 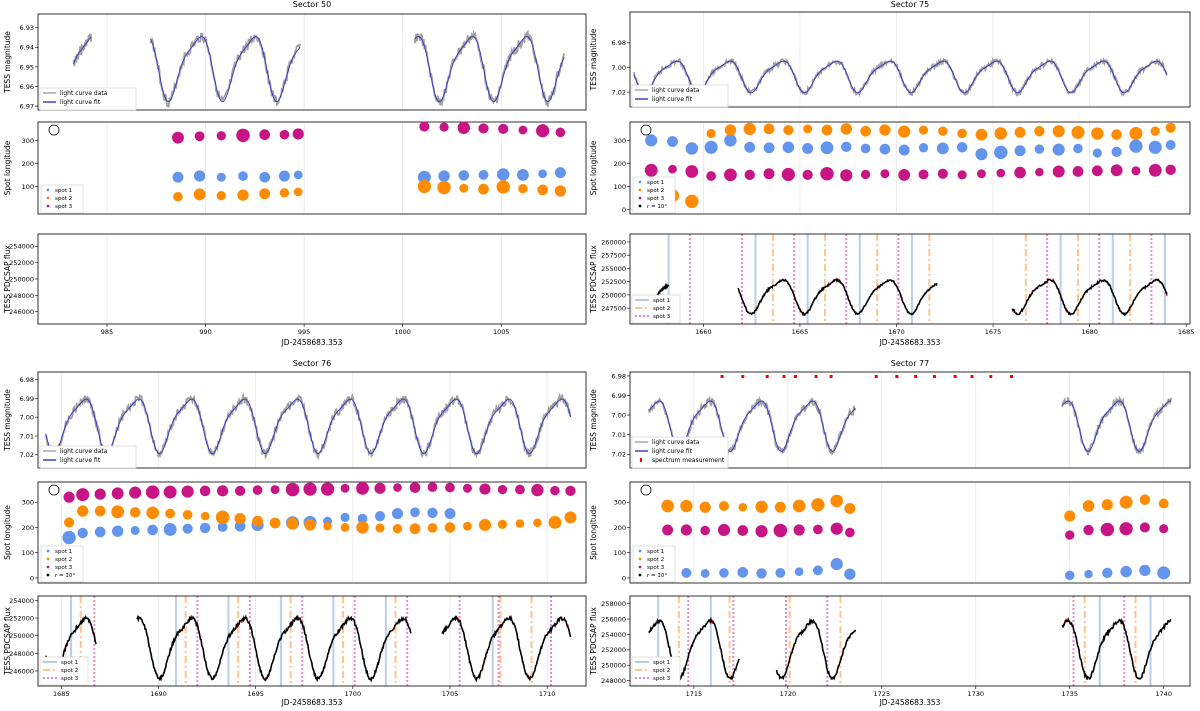 What do you see at coordinates (304, 332) in the screenshot?
I see `x-tick-label: 995` at bounding box center [304, 332].